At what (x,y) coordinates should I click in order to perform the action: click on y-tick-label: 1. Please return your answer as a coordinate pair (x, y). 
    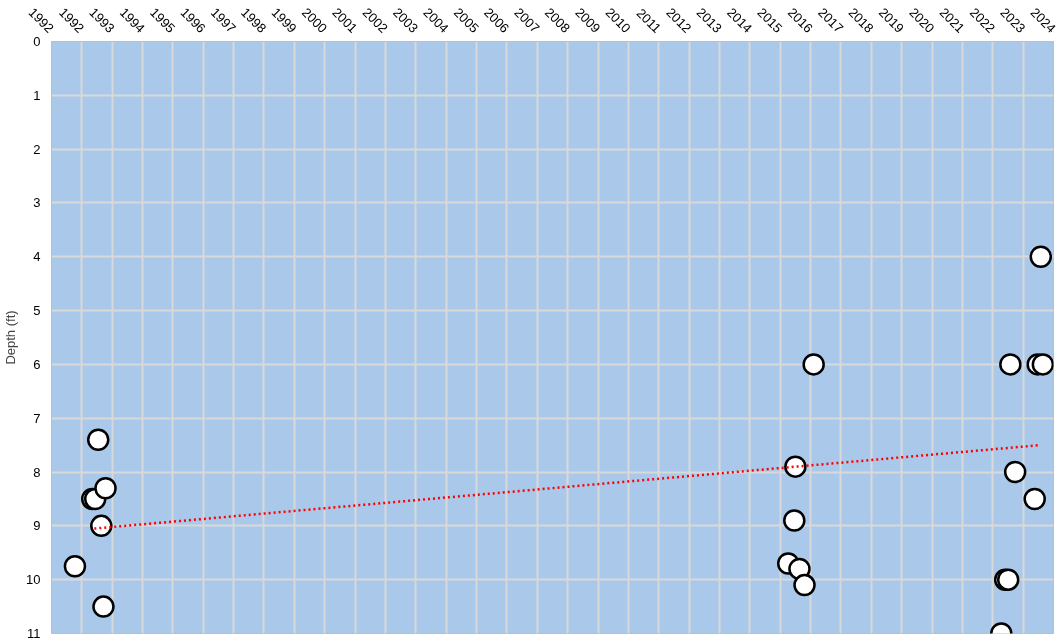
    Looking at the image, I should click on (37, 95).